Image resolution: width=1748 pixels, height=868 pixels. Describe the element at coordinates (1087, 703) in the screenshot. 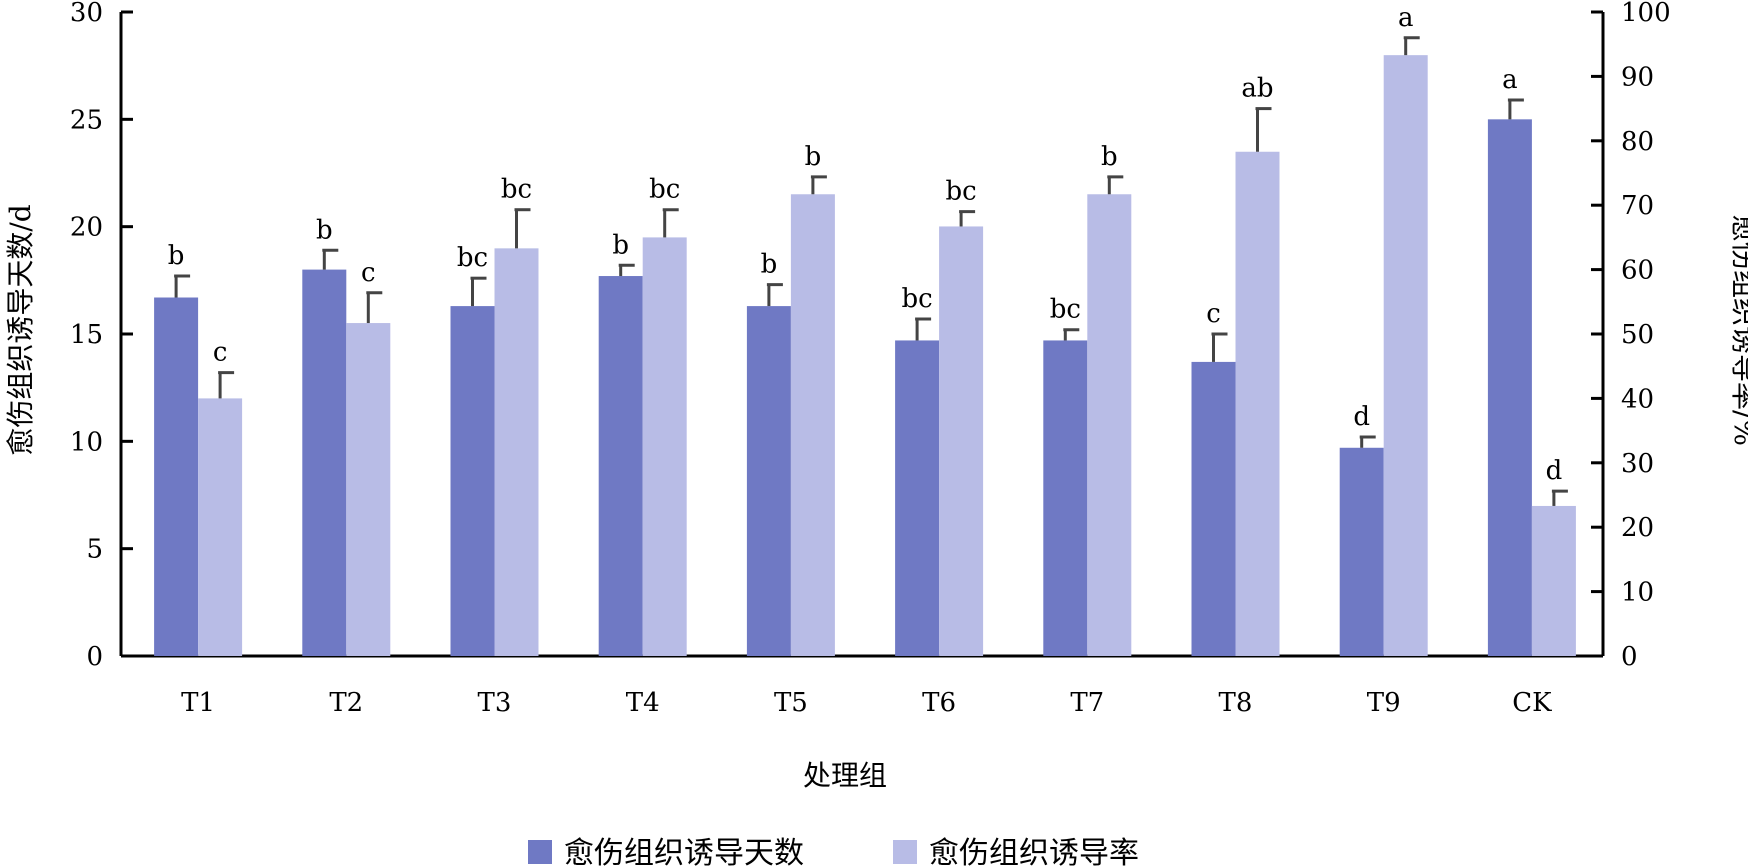

I see `x-tick-label: T7` at that location.